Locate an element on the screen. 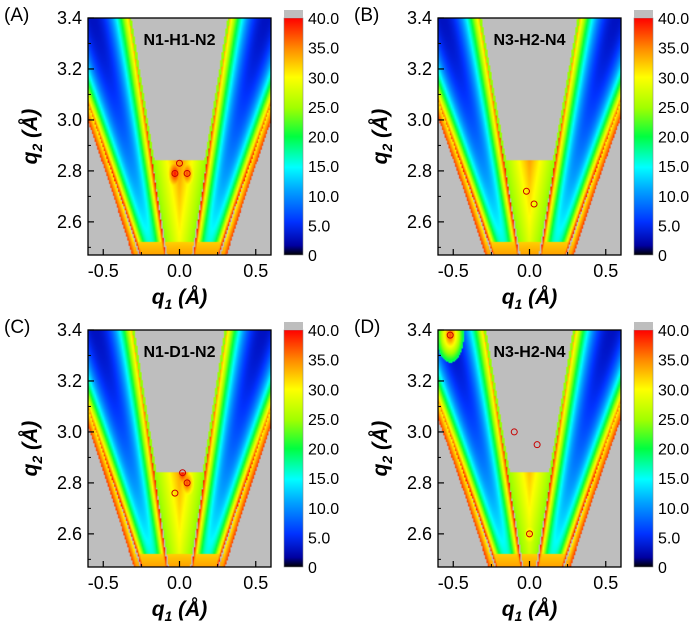  panel-label: (B) is located at coordinates (366, 15).